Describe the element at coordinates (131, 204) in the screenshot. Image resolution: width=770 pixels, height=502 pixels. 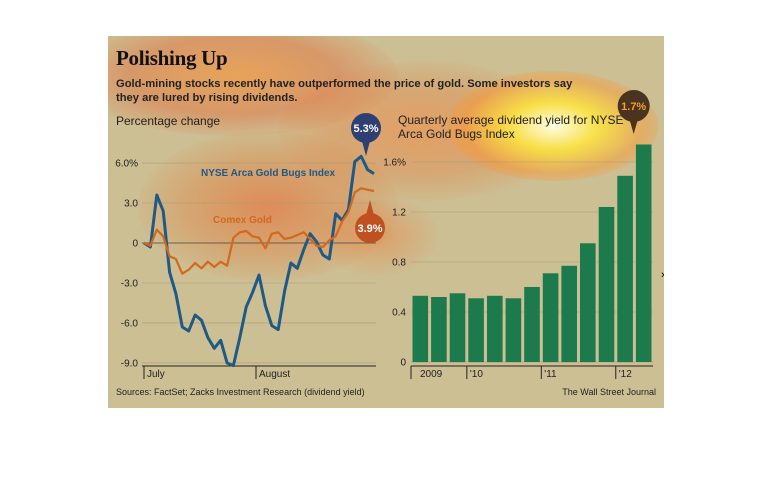
I see `left-ytick-label: 3.0` at that location.